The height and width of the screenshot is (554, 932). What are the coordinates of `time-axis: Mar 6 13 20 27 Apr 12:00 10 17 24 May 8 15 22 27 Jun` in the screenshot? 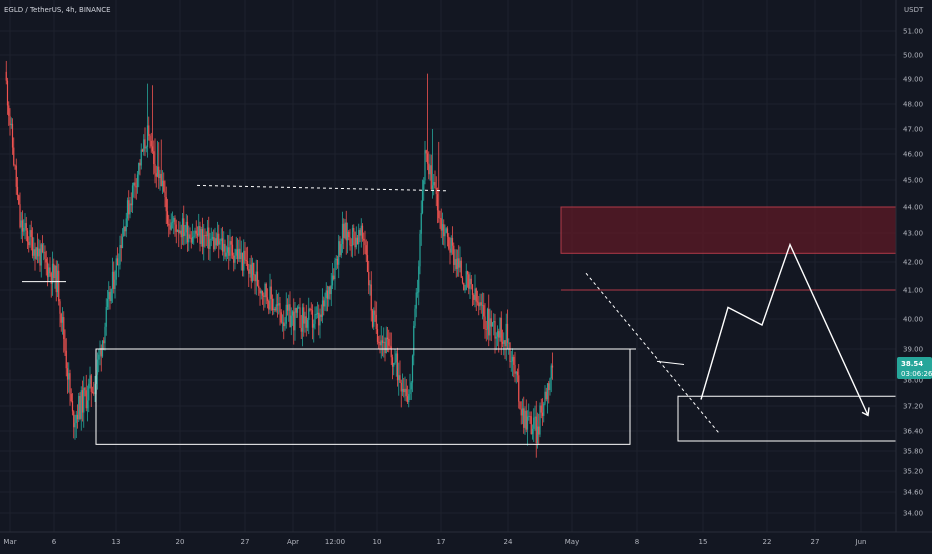 It's located at (434, 542).